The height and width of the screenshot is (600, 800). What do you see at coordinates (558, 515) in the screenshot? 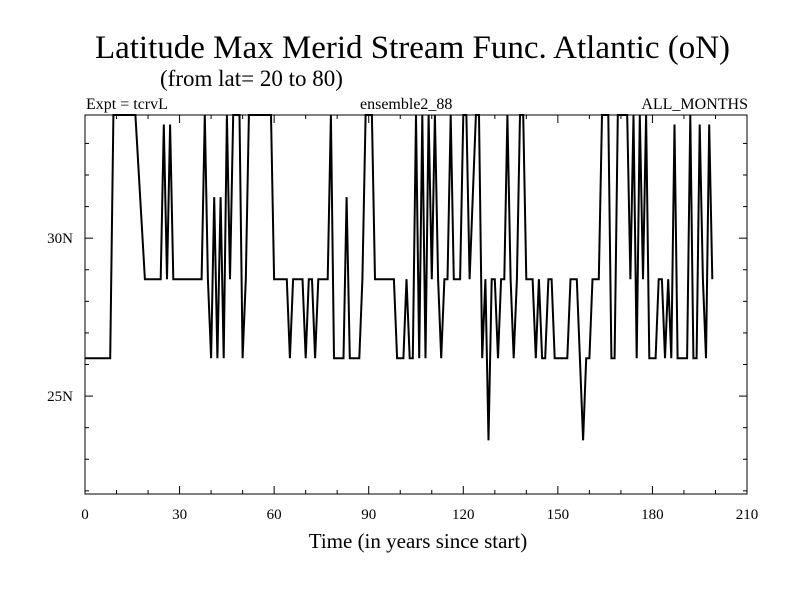
I see `x-tick-label: 150` at bounding box center [558, 515].